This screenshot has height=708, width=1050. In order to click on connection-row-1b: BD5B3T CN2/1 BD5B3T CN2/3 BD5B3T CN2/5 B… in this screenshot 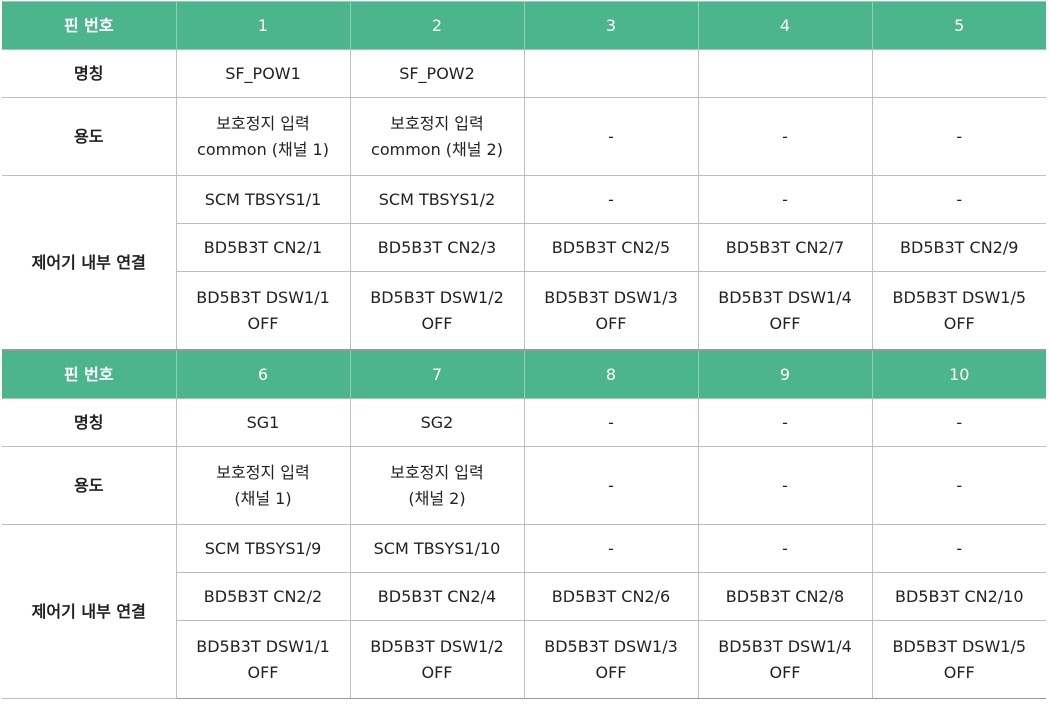, I will do `click(524, 247)`.